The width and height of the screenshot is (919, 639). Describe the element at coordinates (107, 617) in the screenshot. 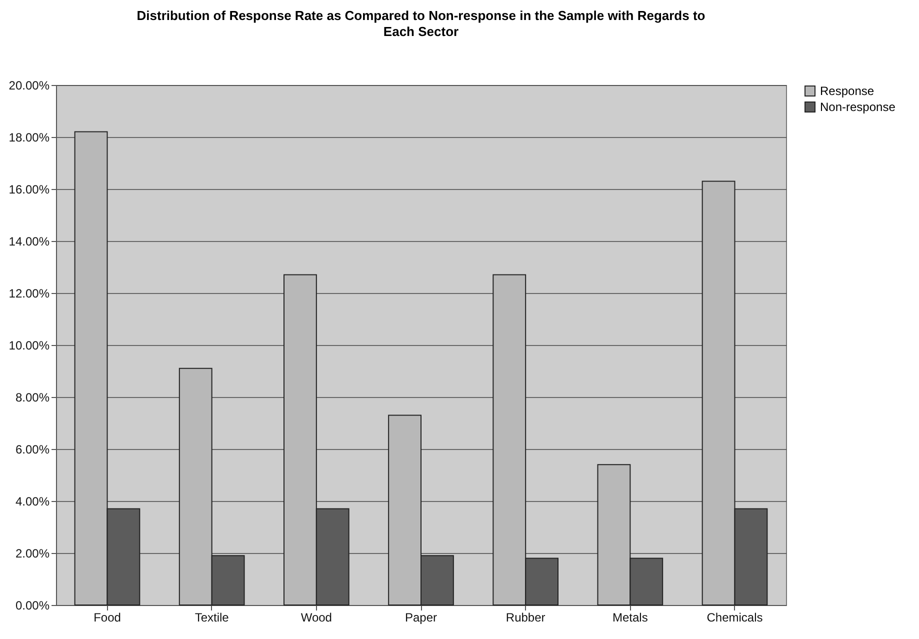

I see `x-tick-label: Food` at that location.